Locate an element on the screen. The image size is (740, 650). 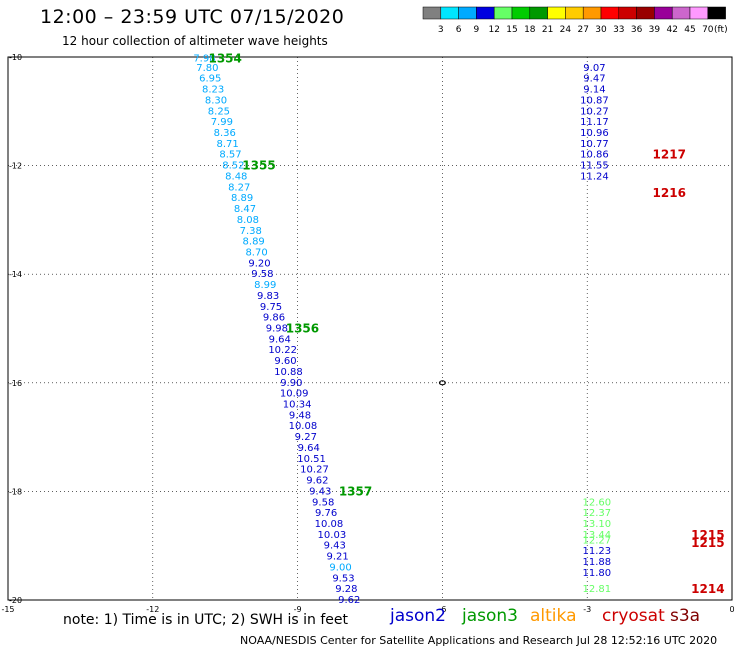
colorbar-label: 27 is located at coordinates (582, 30).